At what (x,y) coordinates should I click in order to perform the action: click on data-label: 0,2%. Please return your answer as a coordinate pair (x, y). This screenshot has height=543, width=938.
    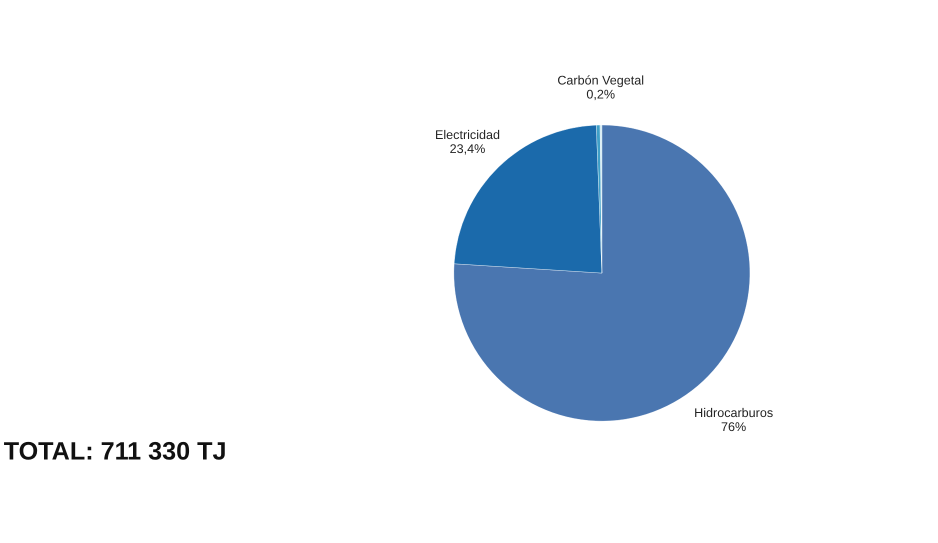
    Looking at the image, I should click on (601, 94).